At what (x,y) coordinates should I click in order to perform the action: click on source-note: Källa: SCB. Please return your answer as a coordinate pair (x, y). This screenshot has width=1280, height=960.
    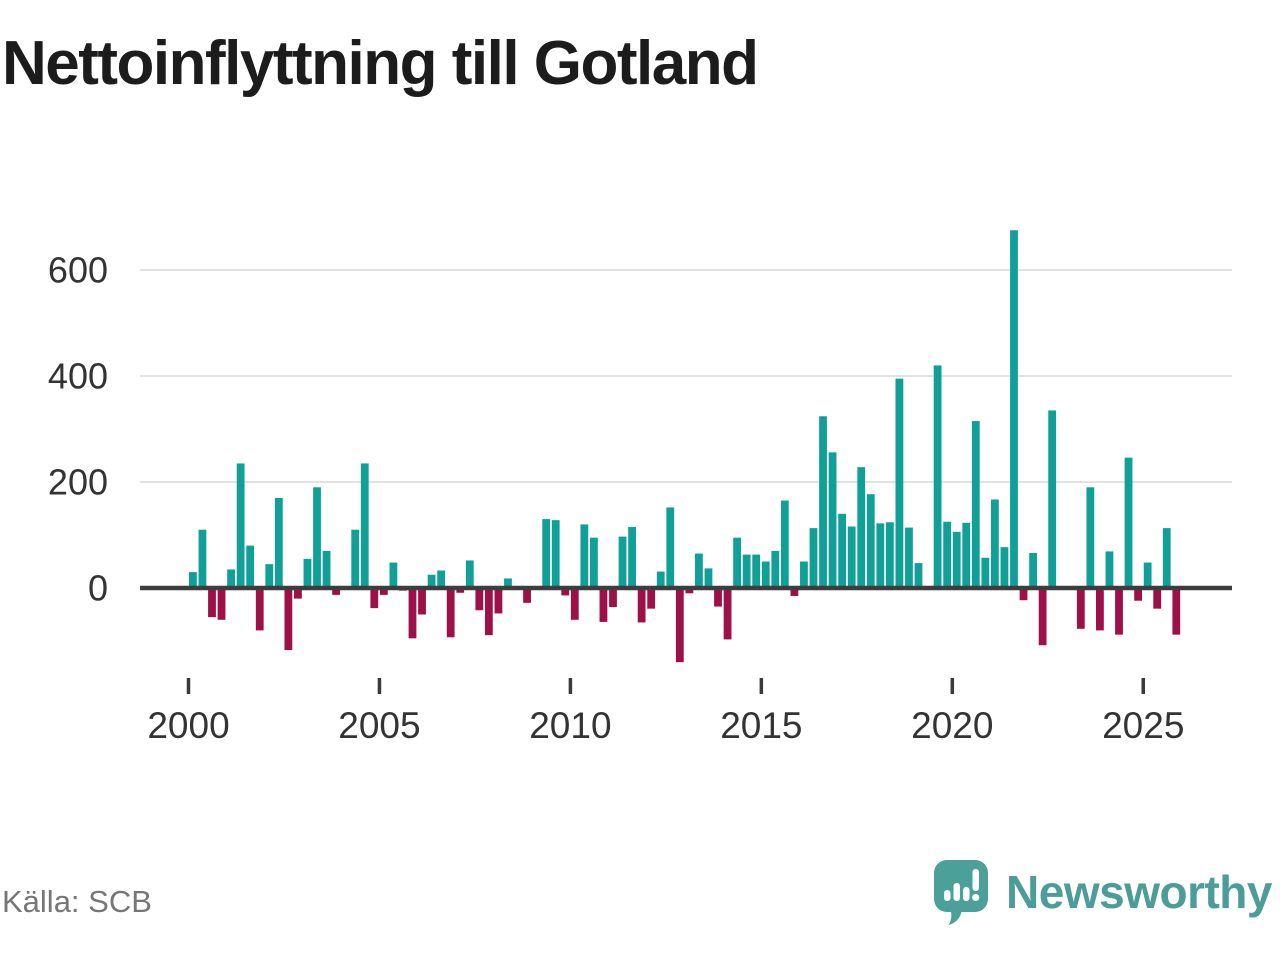
    Looking at the image, I should click on (77, 901).